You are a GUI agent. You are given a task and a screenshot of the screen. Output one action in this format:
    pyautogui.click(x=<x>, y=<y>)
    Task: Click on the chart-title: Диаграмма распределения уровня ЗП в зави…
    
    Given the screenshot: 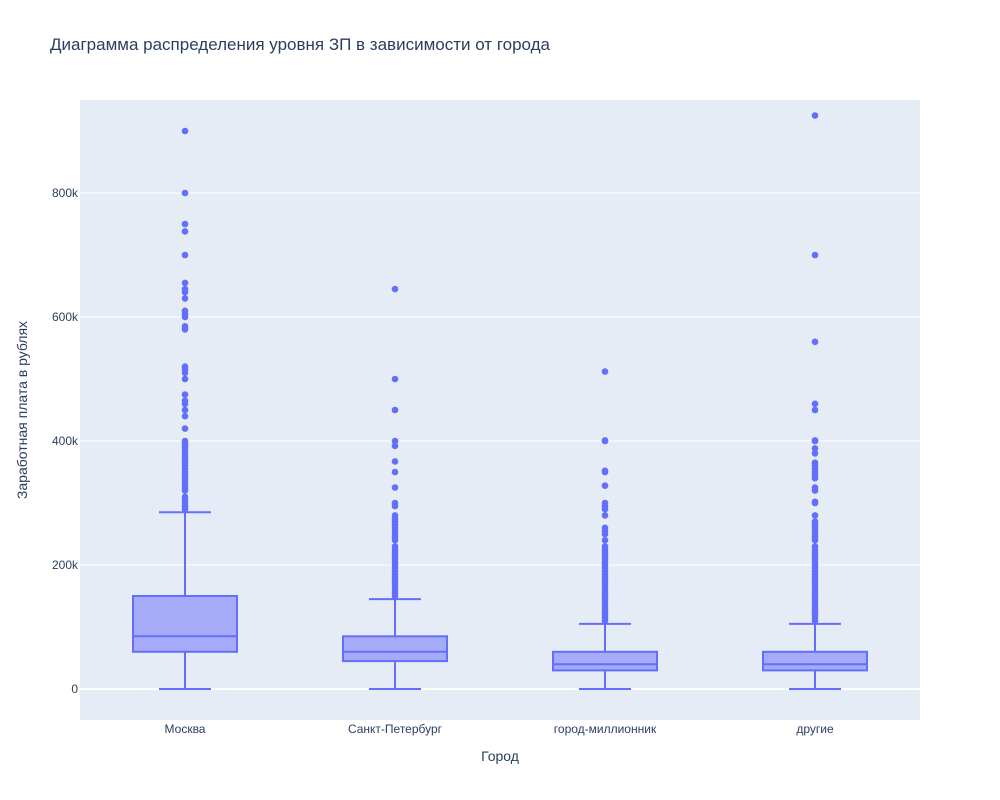 What is the action you would take?
    pyautogui.click(x=300, y=44)
    